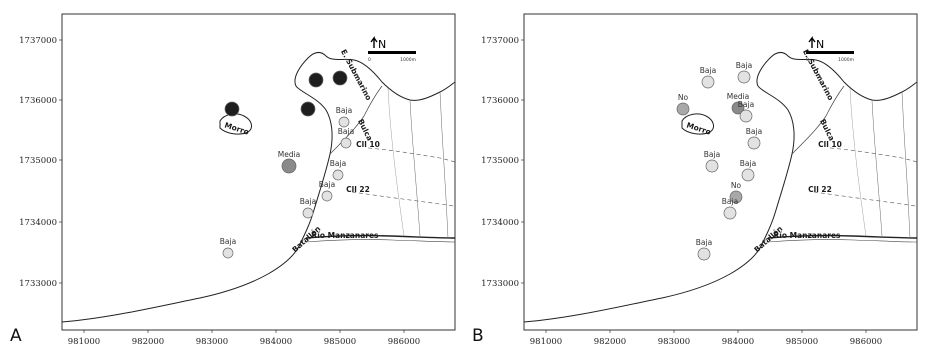  What do you see at coordinates (38, 284) in the screenshot?
I see `y-tick-label: 1733000` at bounding box center [38, 284].